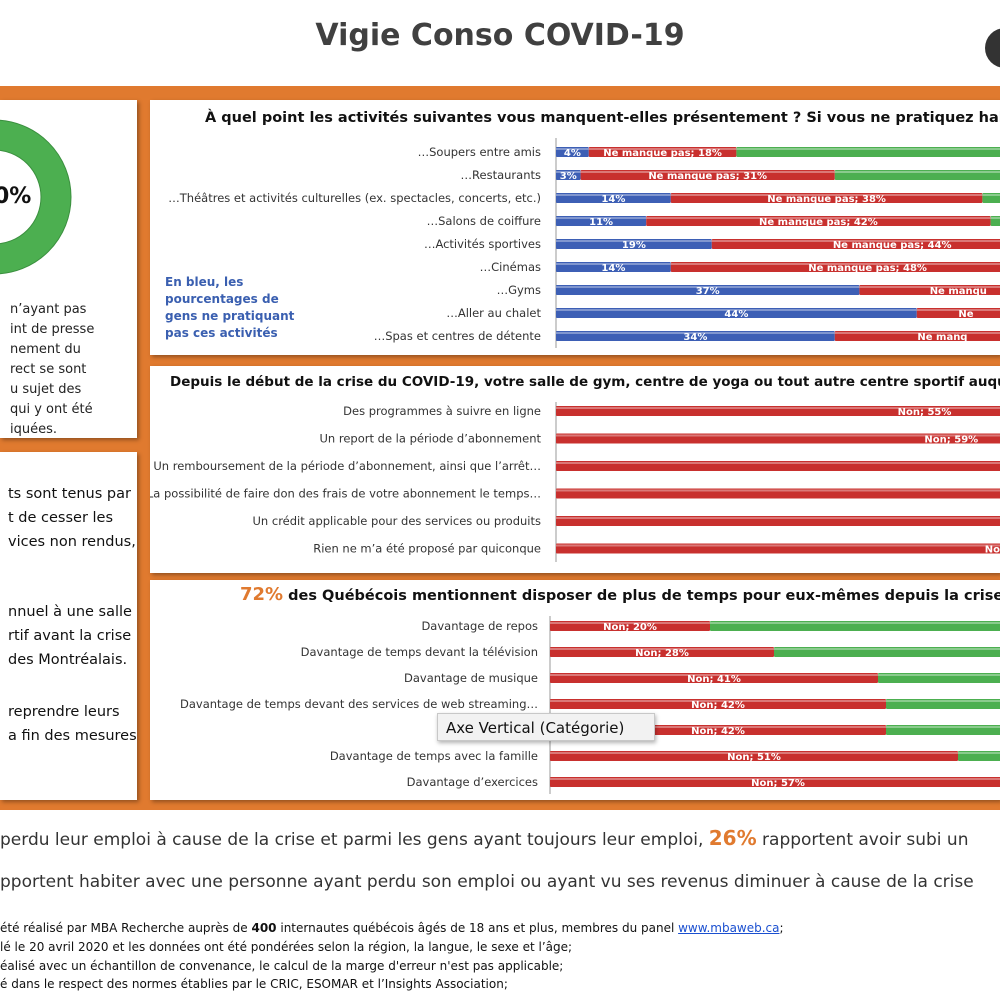  I want to click on bottom-line-1-end: rapportent avoir subi un, so click(862, 840).